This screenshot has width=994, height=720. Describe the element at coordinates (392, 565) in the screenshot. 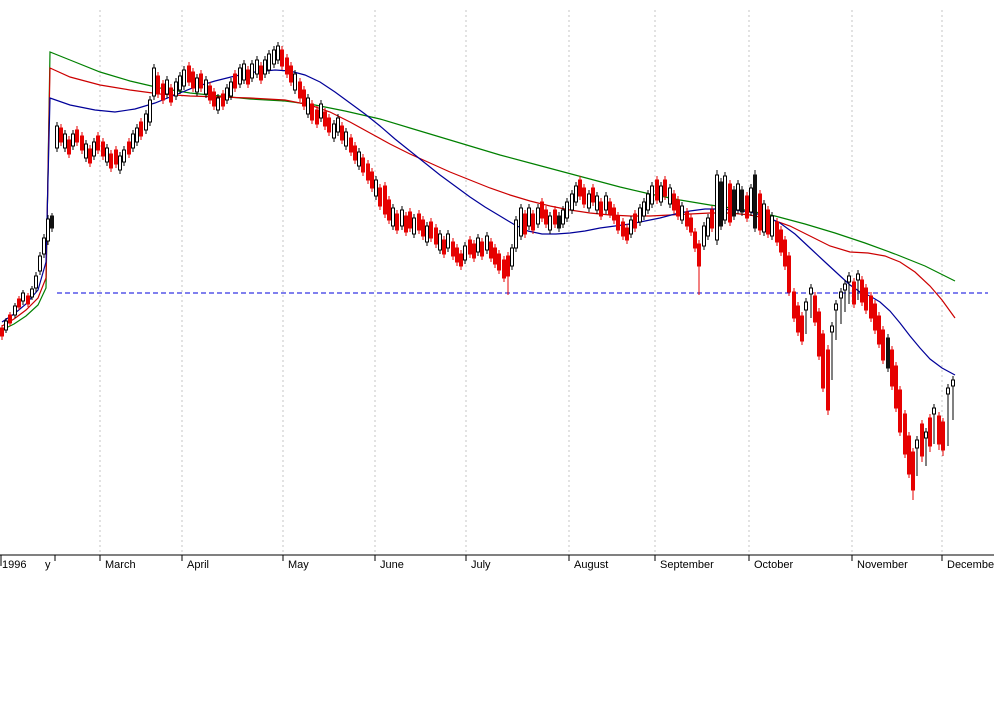

I see `month-label: June` at that location.